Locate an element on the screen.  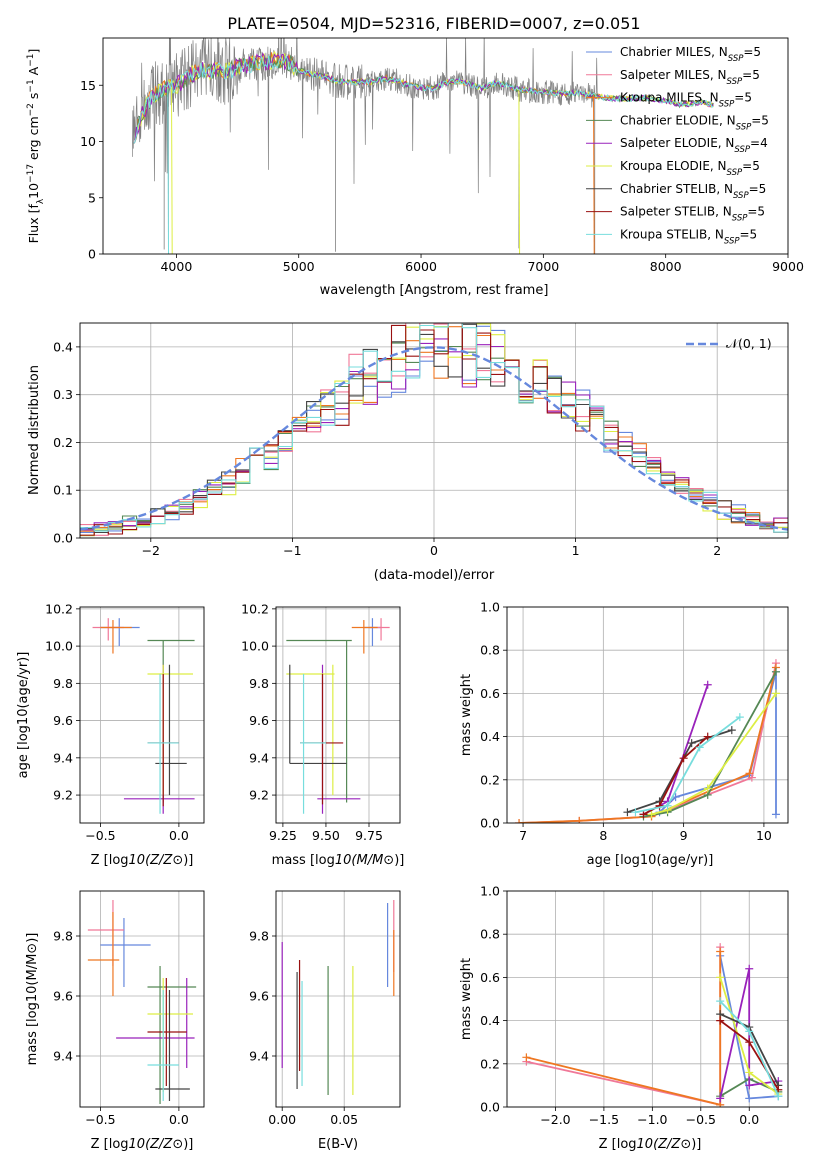
y-tick-label: 5 is located at coordinates (92, 197).